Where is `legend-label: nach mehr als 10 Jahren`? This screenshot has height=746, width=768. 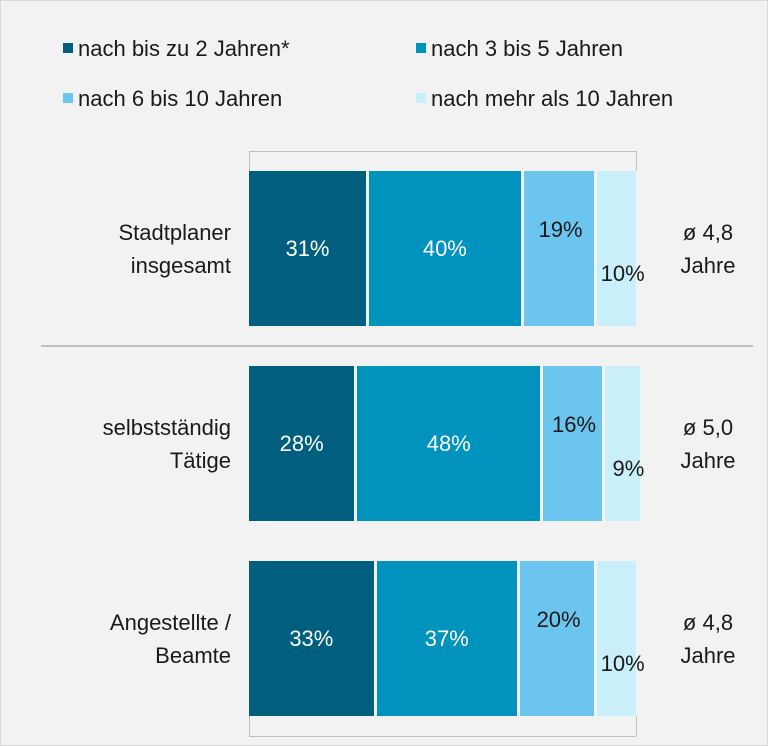 legend-label: nach mehr als 10 Jahren is located at coordinates (552, 98).